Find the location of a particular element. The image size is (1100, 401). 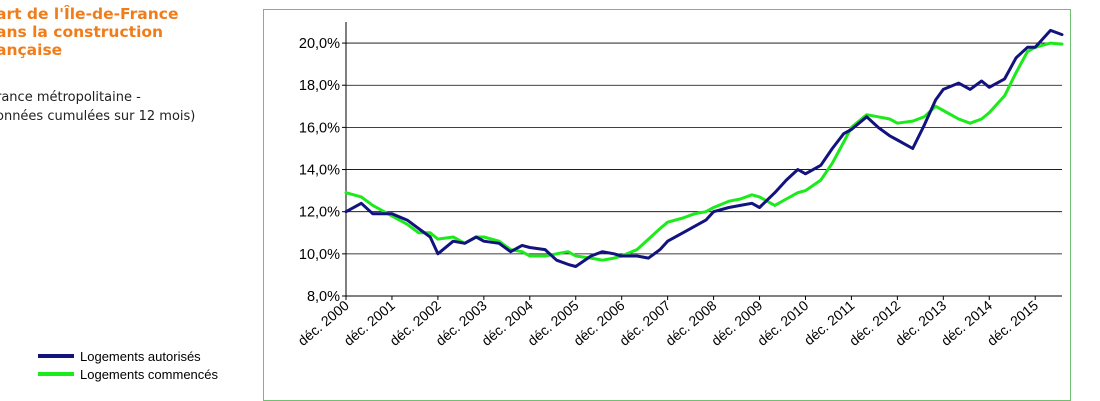

y-tick-label: 14,0% is located at coordinates (319, 171).